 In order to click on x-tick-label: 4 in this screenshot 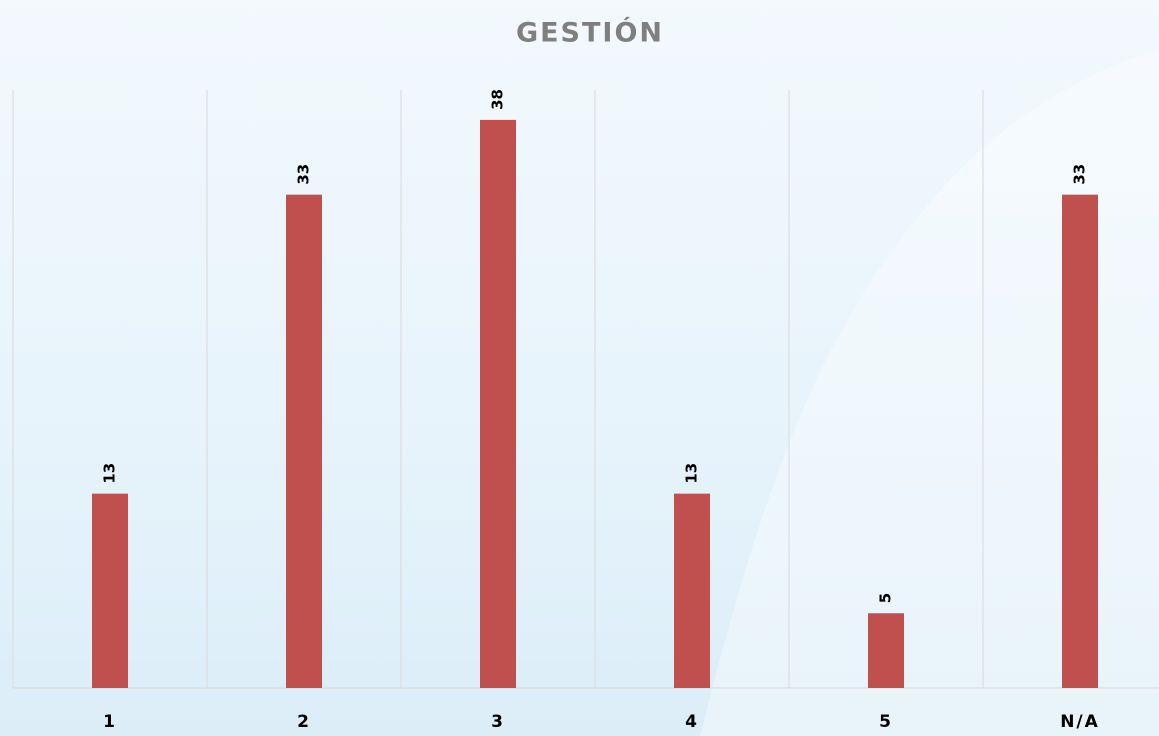, I will do `click(692, 722)`.